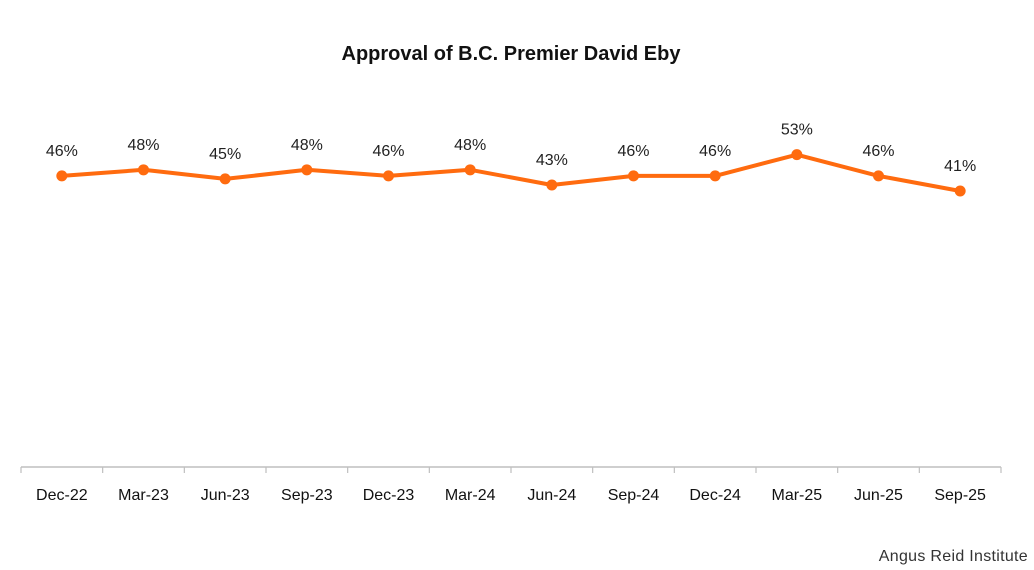 The width and height of the screenshot is (1034, 570). Describe the element at coordinates (470, 495) in the screenshot. I see `x-tick-label: Mar-24` at that location.